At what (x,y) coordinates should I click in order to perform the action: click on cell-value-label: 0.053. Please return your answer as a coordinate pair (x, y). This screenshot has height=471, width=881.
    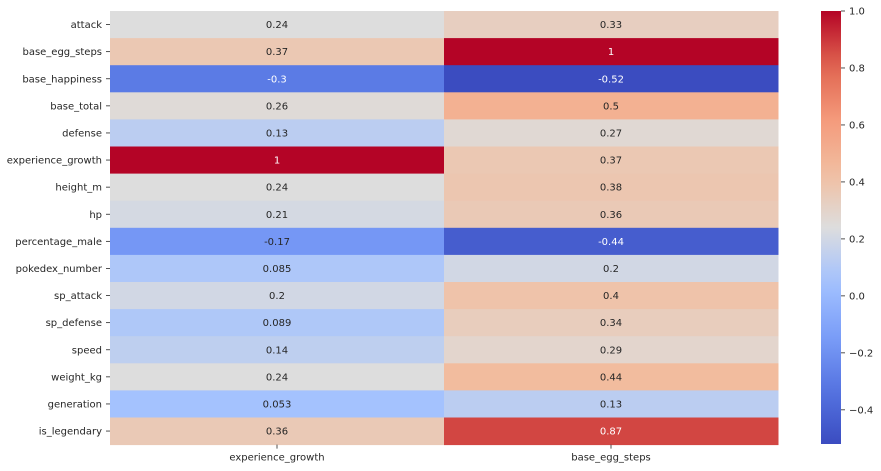
    Looking at the image, I should click on (277, 404).